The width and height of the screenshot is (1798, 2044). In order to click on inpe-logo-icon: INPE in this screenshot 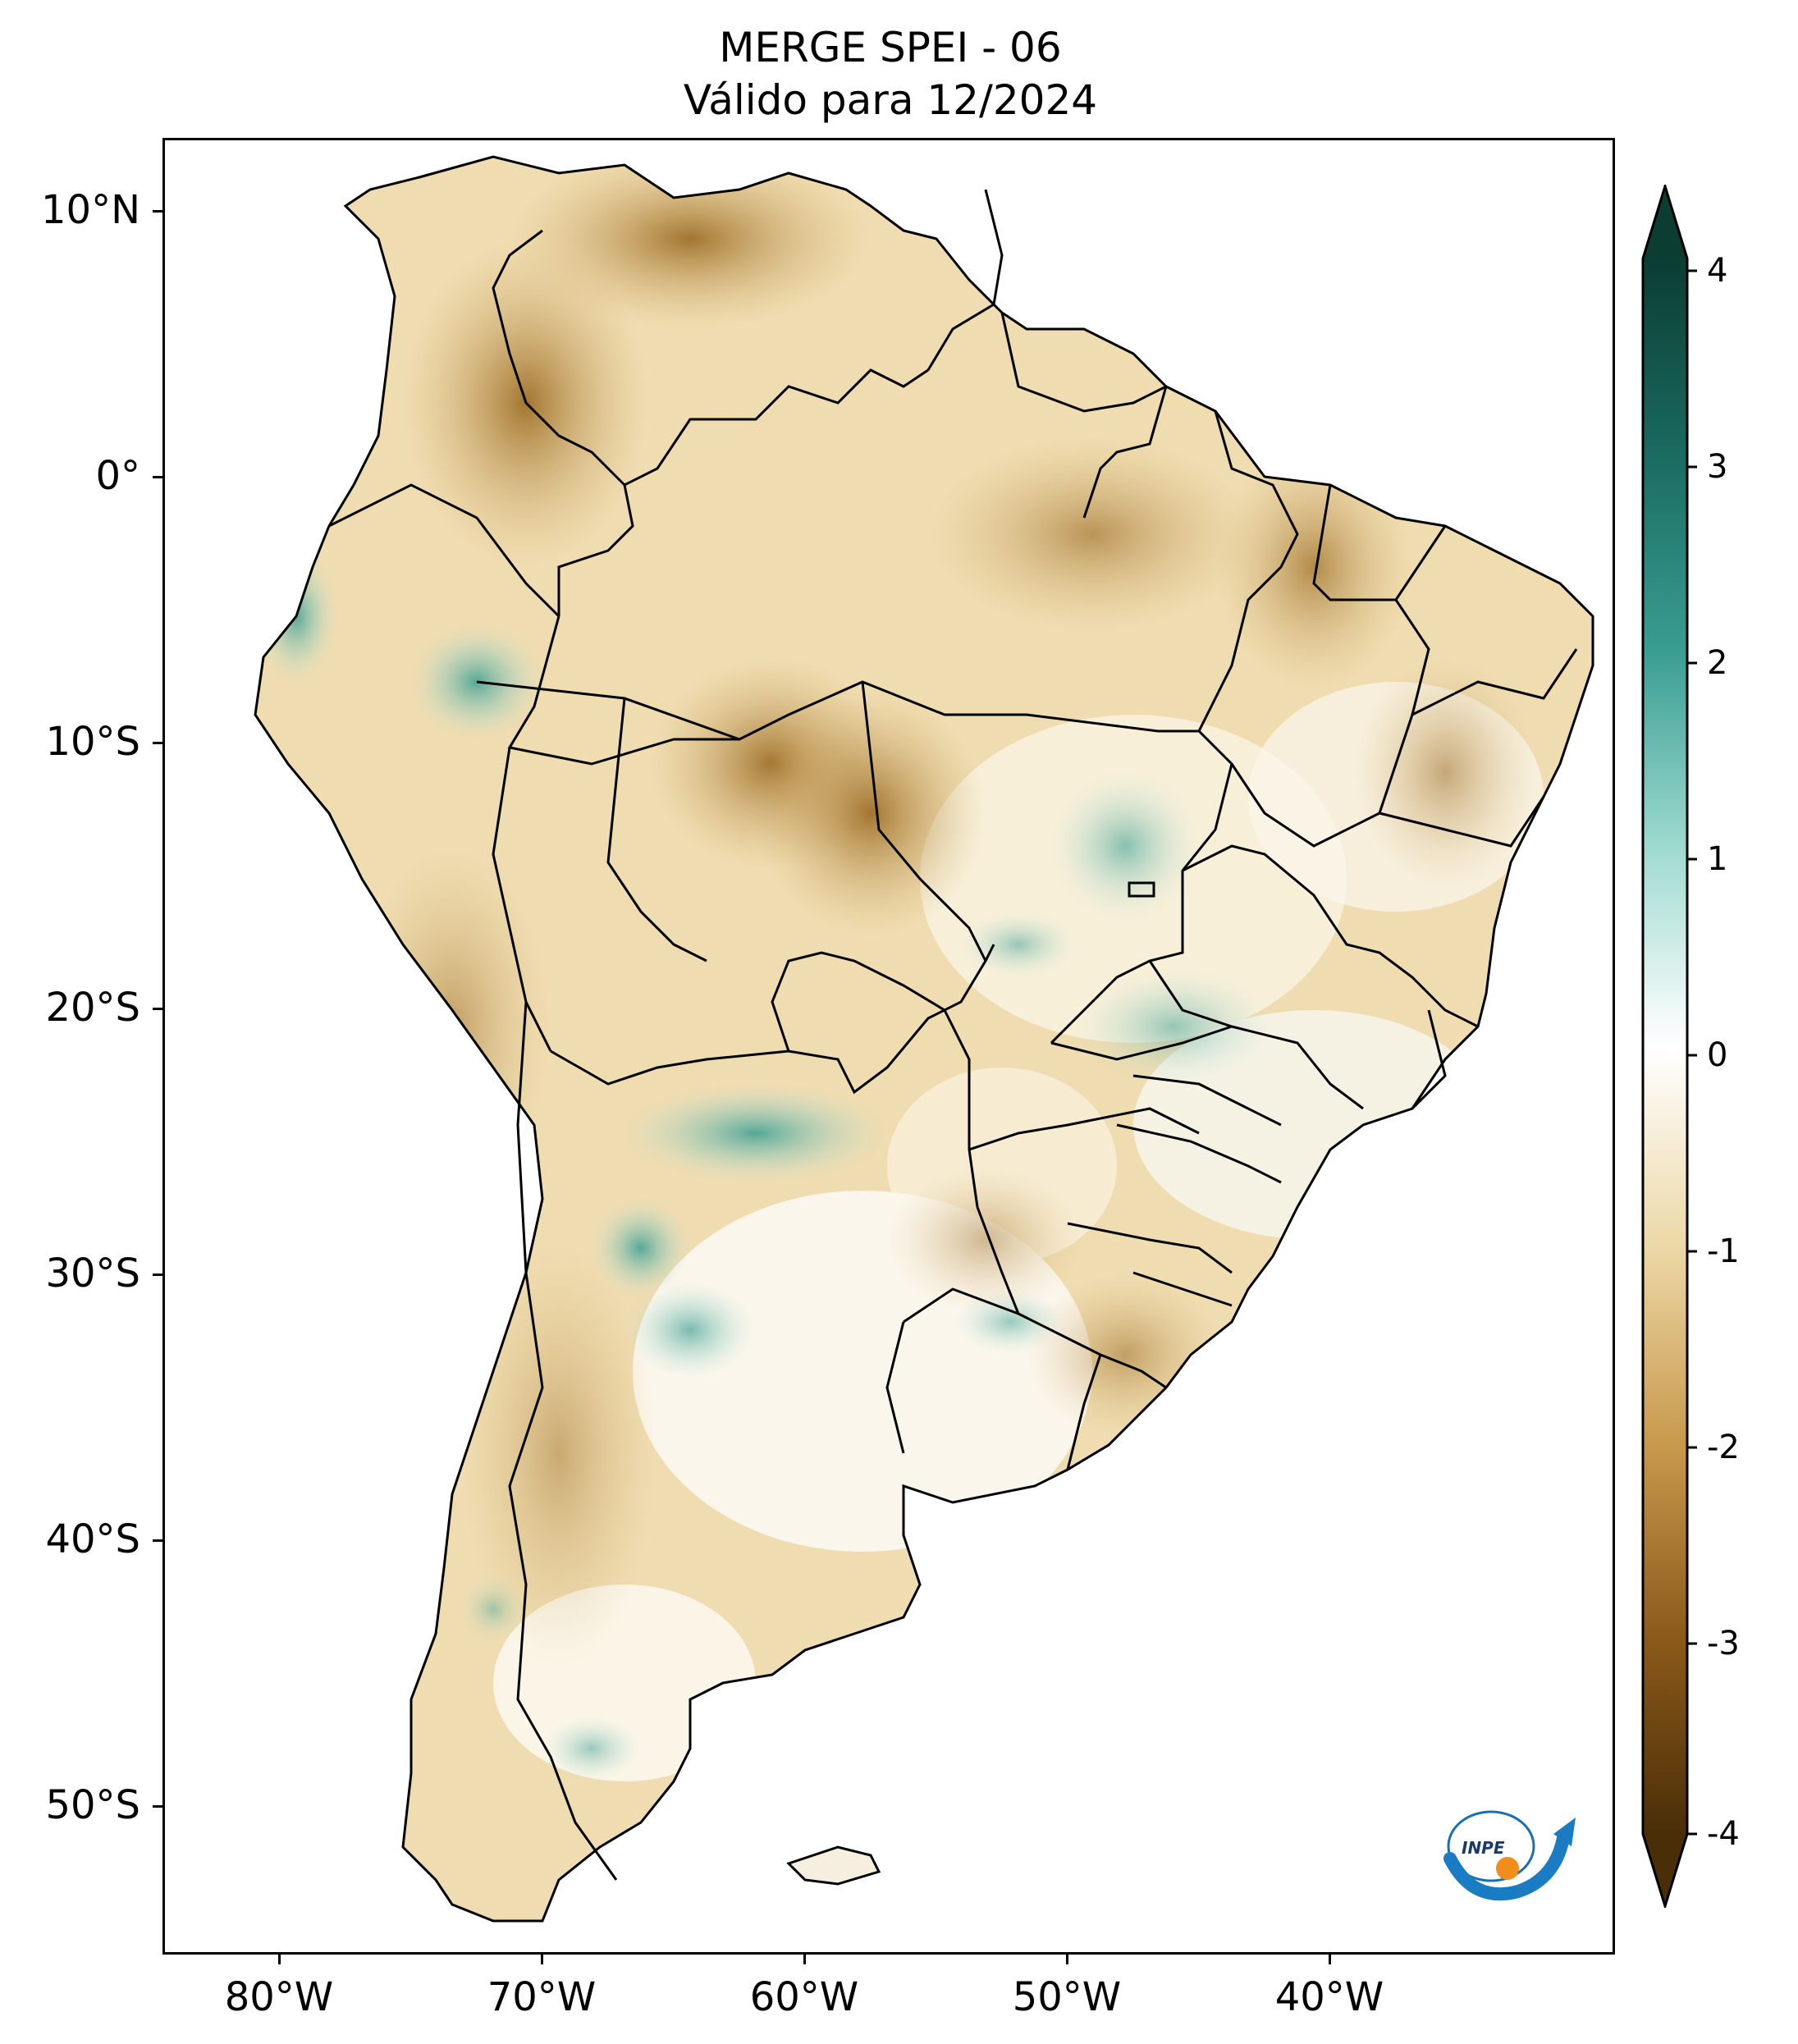, I will do `click(1509, 1855)`.